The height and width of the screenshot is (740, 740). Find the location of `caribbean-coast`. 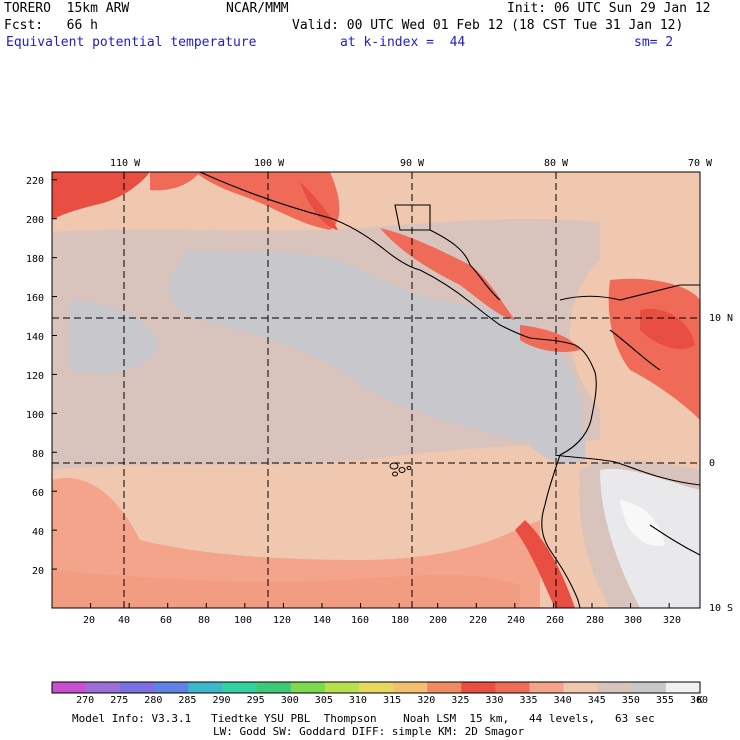

caribbean-coast is located at coordinates (465, 265).